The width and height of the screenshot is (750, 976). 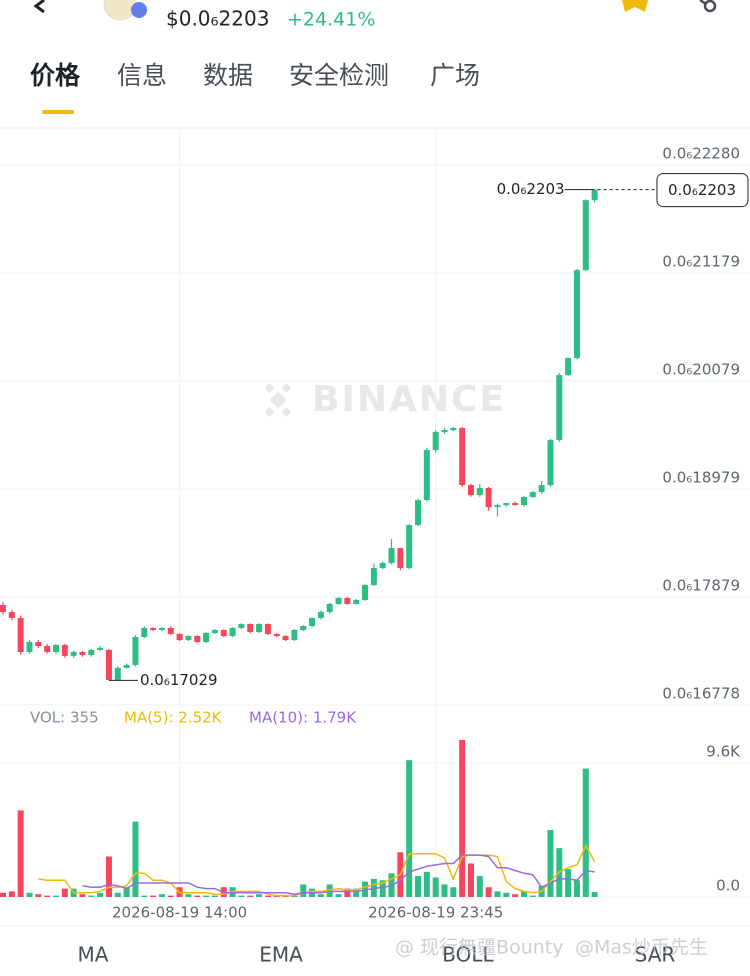 What do you see at coordinates (139, 10) in the screenshot?
I see `chain-badge` at bounding box center [139, 10].